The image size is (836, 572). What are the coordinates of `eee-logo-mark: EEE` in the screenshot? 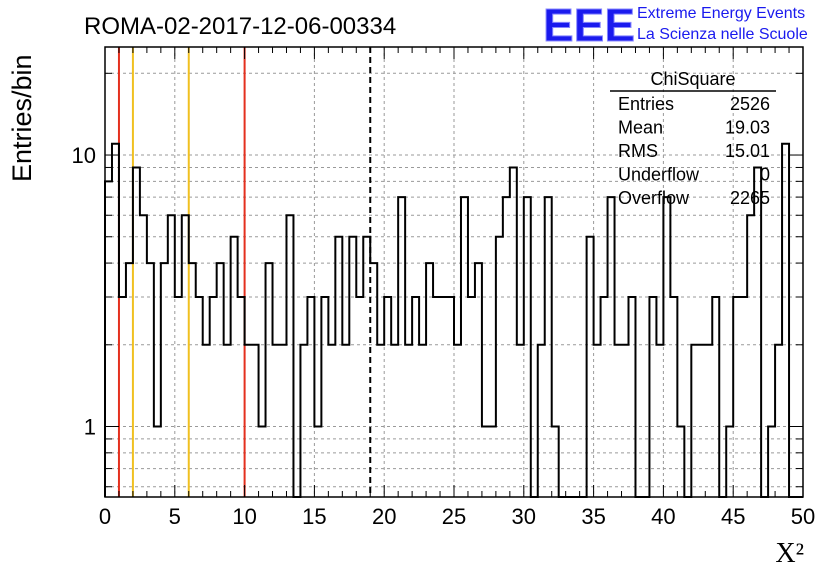 It's located at (589, 25).